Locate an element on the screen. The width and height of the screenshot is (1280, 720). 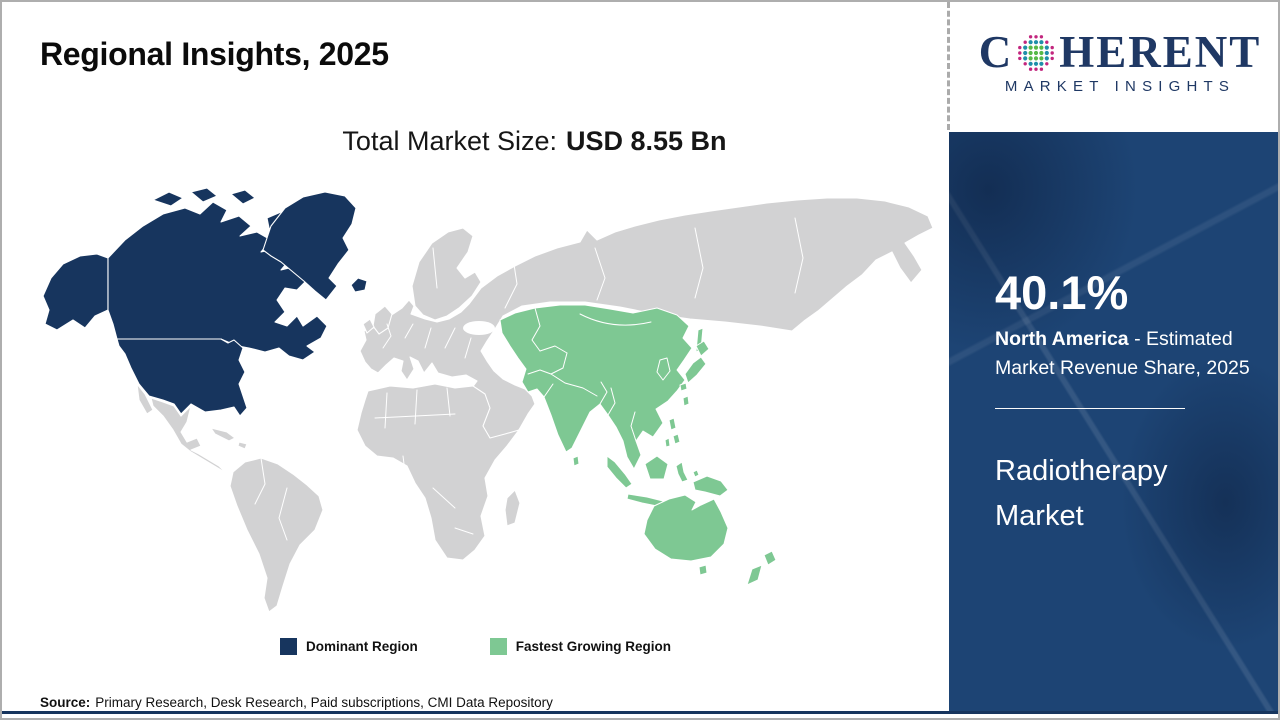
landmass-greenland is located at coordinates (309, 246).